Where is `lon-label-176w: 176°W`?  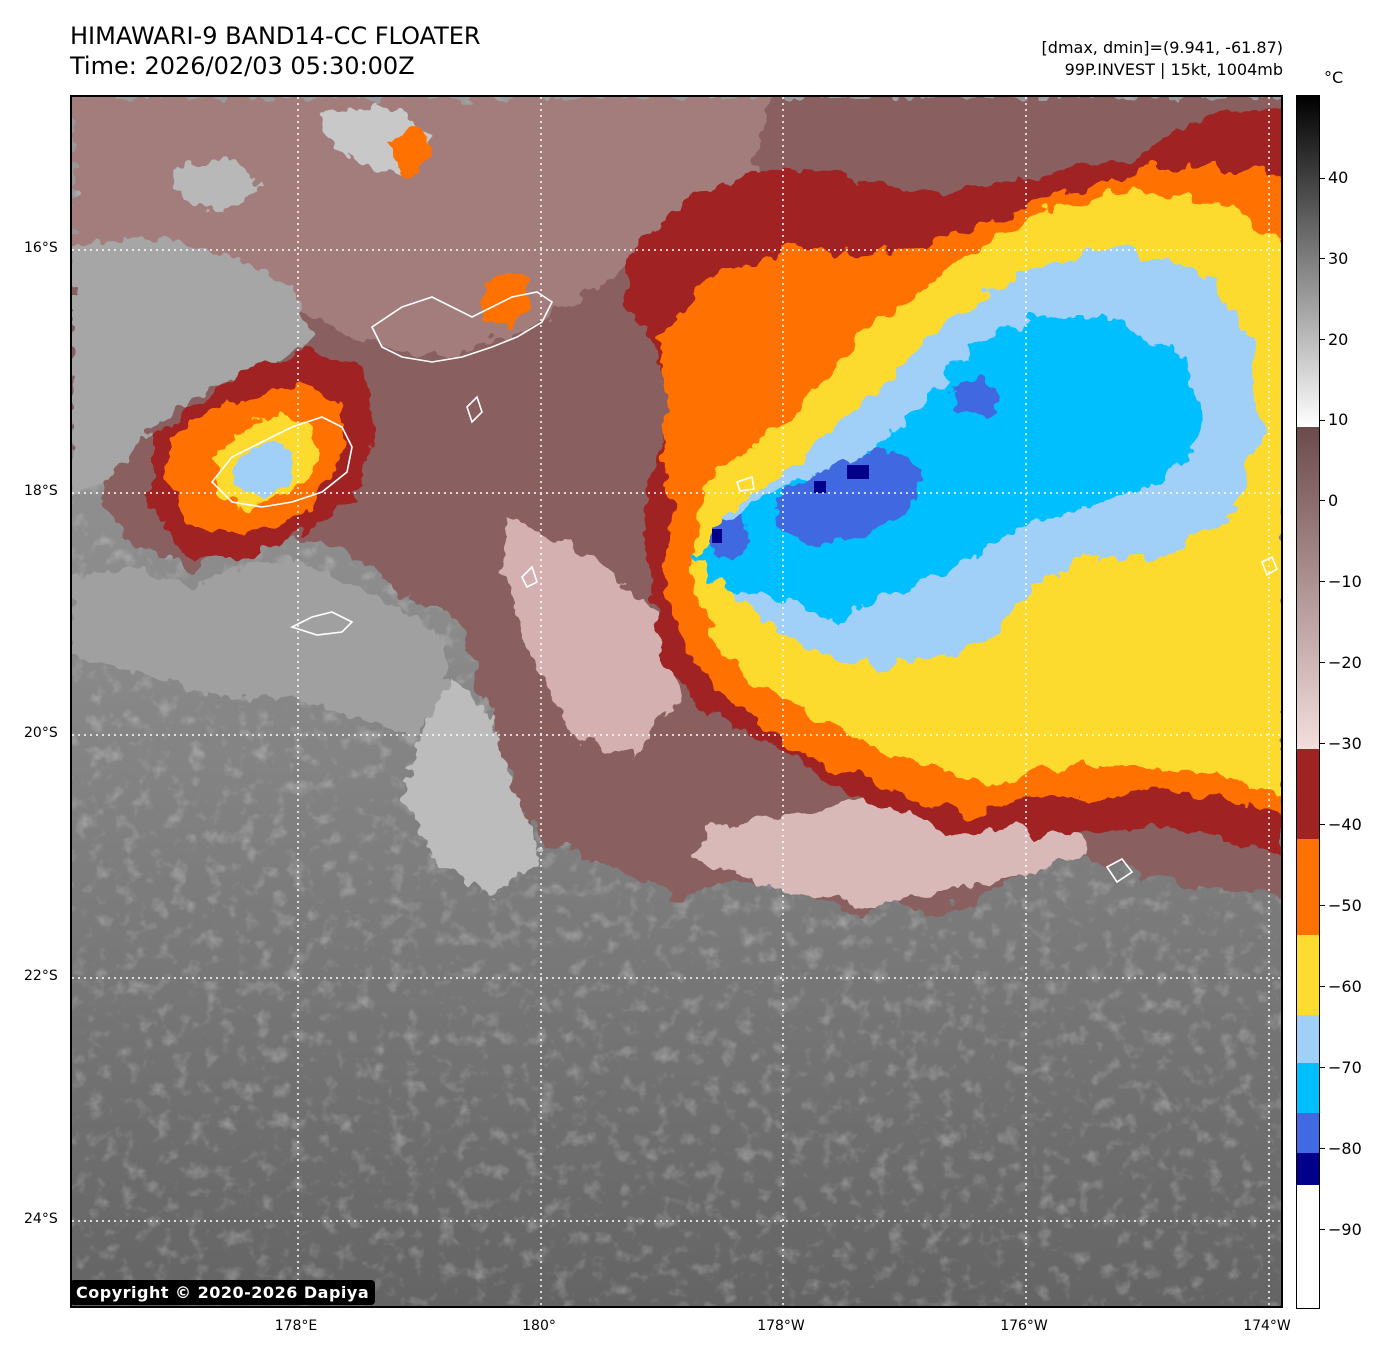 lon-label-176w: 176°W is located at coordinates (1024, 1326).